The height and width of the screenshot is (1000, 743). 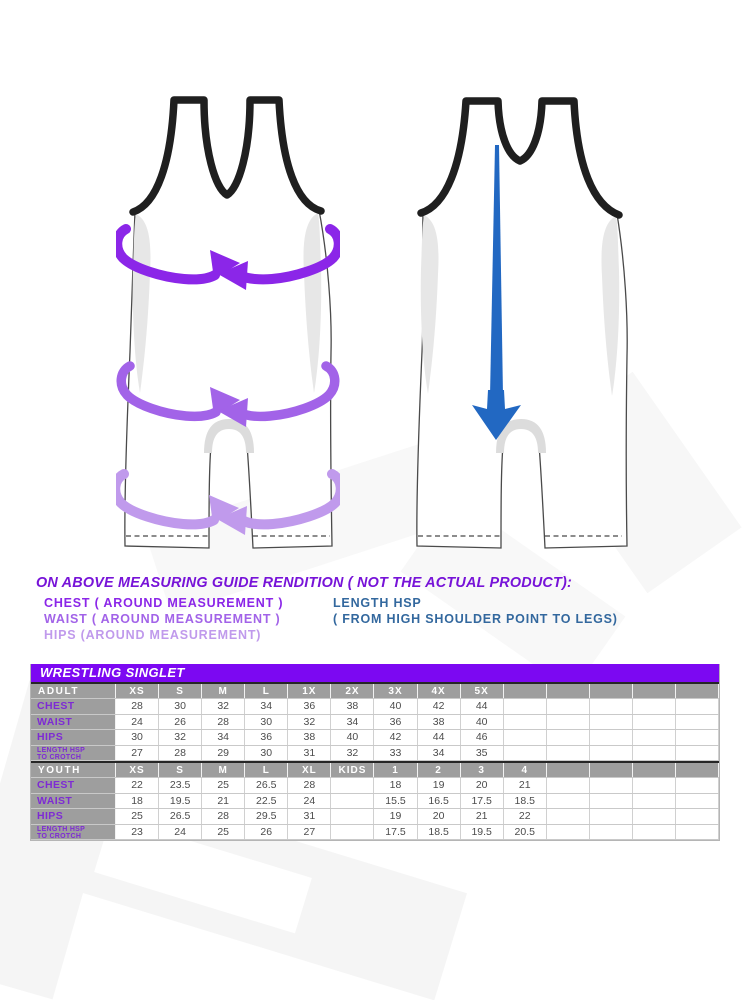 I want to click on measurement-label: CHEST, so click(x=73, y=706).